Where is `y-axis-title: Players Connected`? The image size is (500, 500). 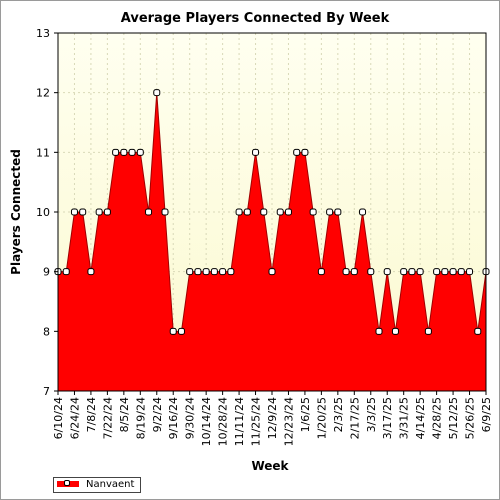 y-axis-title: Players Connected is located at coordinates (16, 212).